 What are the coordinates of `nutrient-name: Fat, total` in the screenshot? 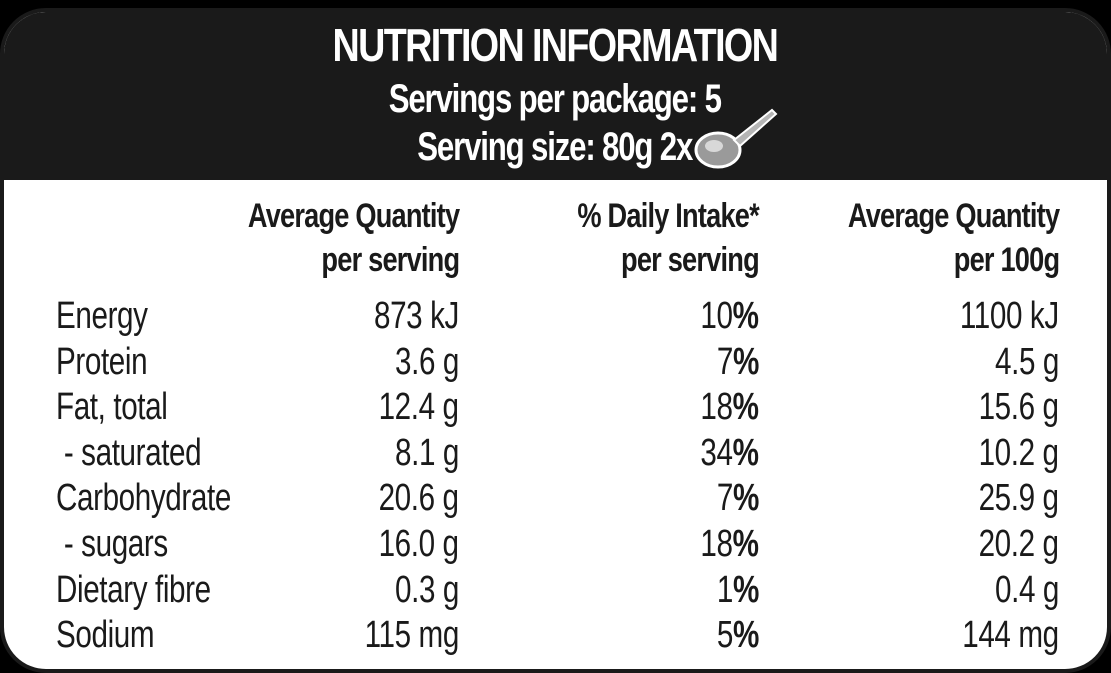 It's located at (112, 407).